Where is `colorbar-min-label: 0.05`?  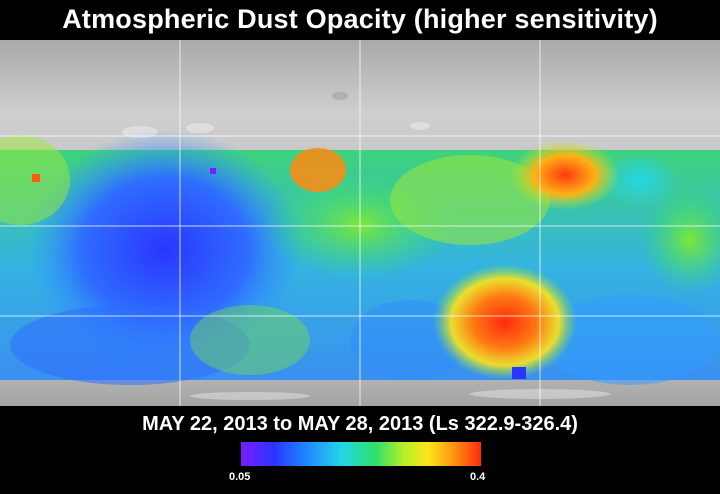 colorbar-min-label: 0.05 is located at coordinates (240, 477).